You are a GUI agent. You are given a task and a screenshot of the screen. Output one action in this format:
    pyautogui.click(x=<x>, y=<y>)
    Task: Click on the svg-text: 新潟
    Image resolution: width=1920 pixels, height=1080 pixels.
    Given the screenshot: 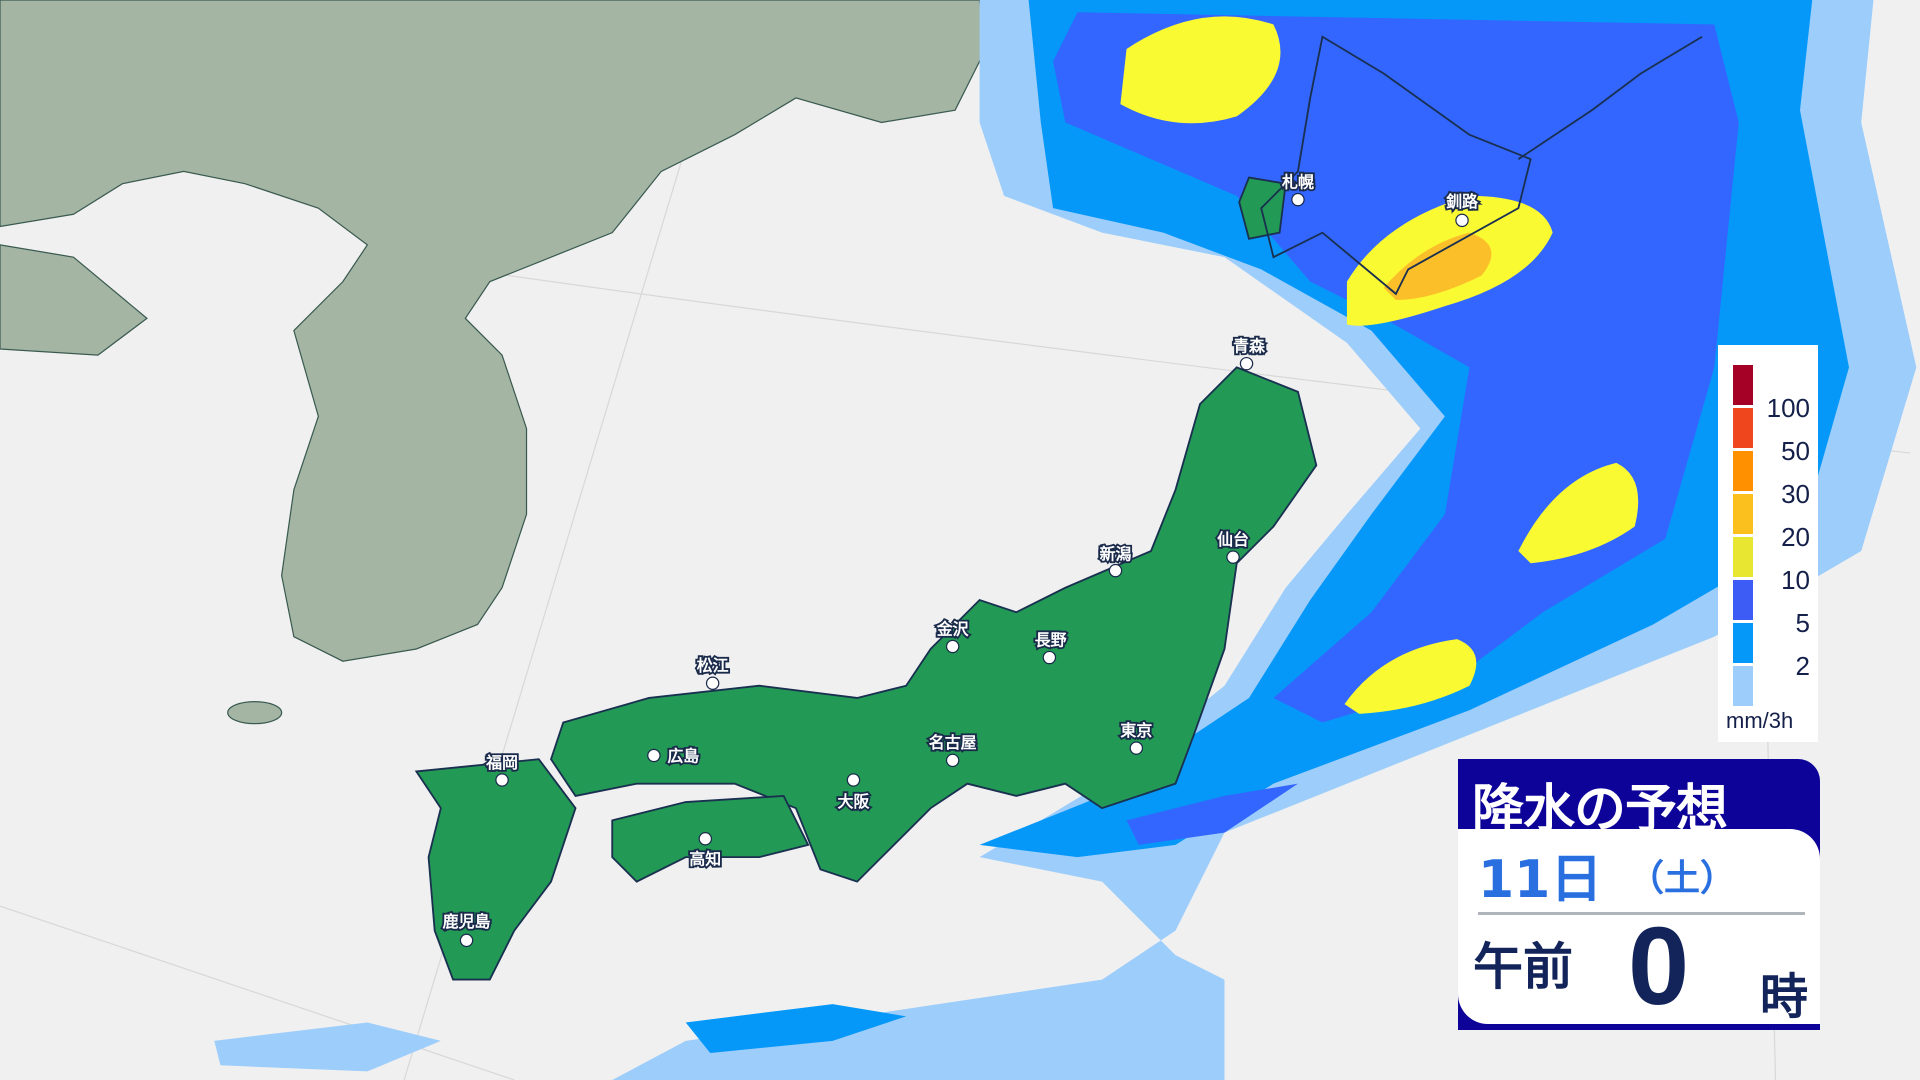 What is the action you would take?
    pyautogui.click(x=1116, y=554)
    